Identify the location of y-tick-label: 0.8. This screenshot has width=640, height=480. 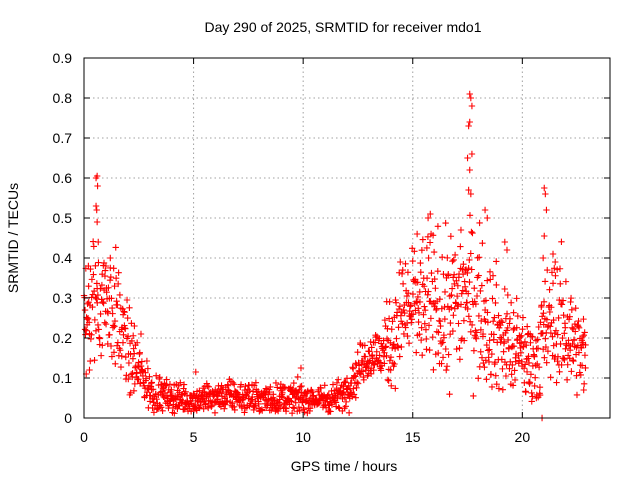
(63, 98).